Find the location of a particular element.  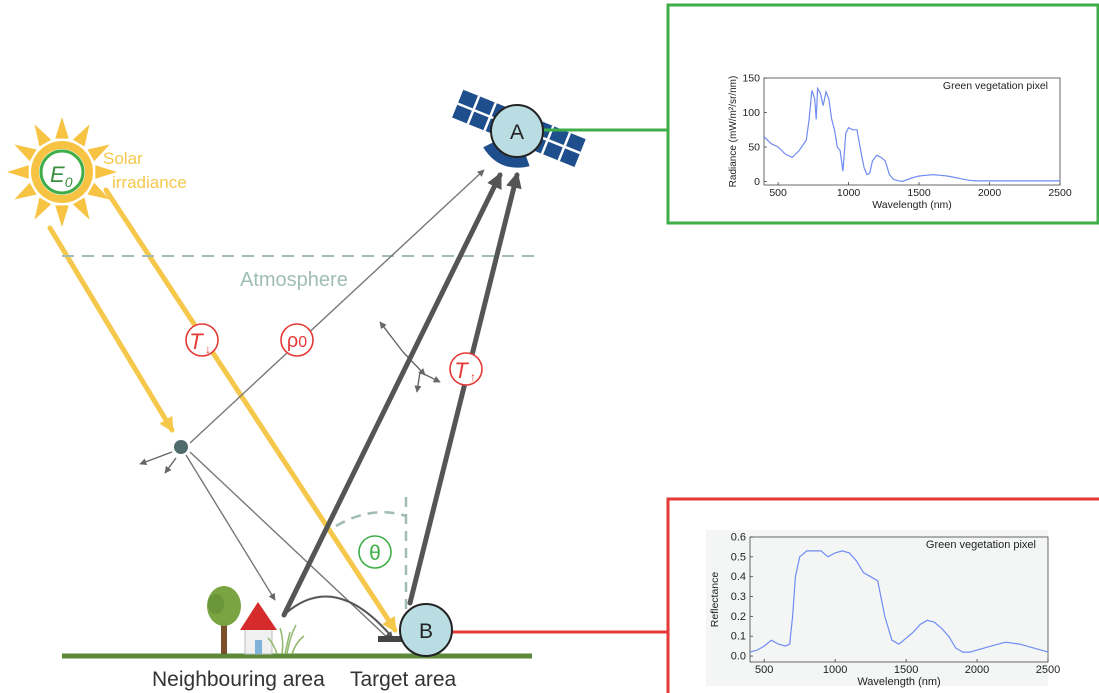

scatter-arrow-down is located at coordinates (170, 465).